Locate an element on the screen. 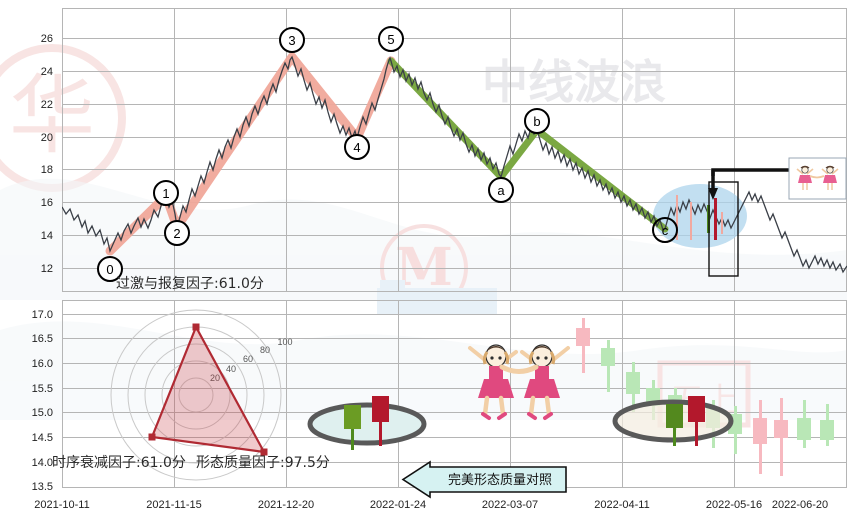  radar-tick-100: 100 is located at coordinates (284, 342).